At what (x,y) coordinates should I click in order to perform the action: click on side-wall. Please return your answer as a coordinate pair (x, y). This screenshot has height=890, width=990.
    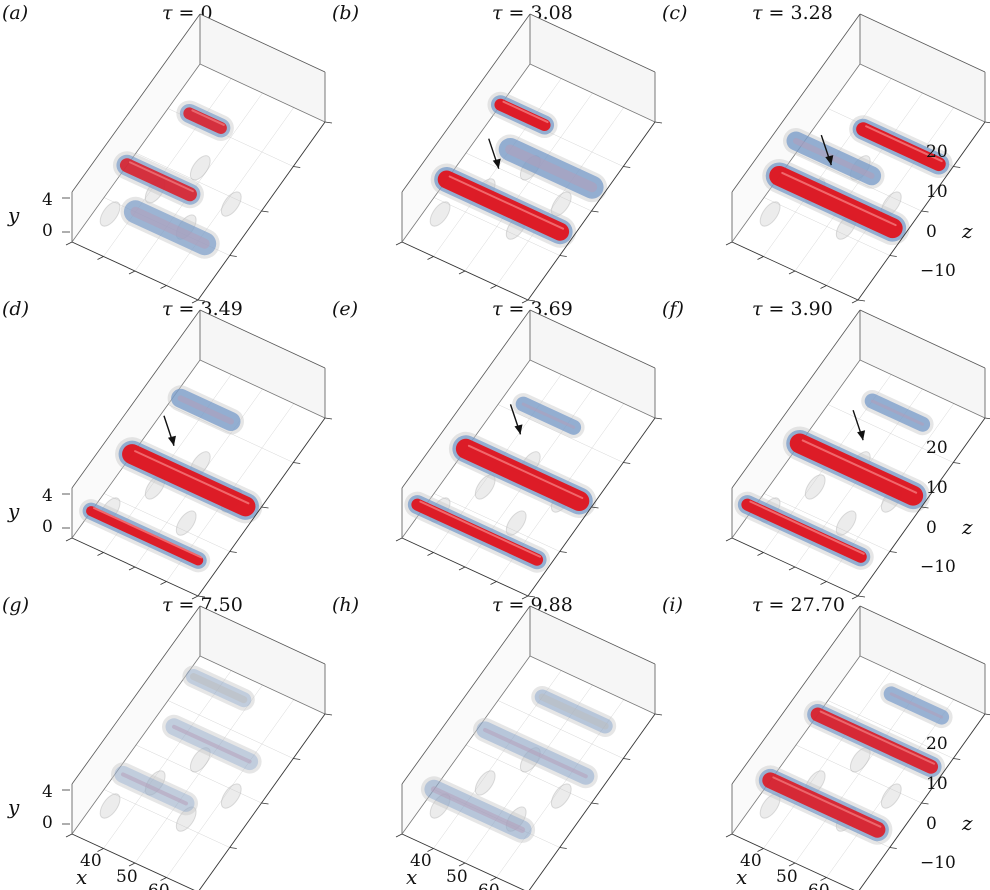
    Looking at the image, I should click on (592, 68).